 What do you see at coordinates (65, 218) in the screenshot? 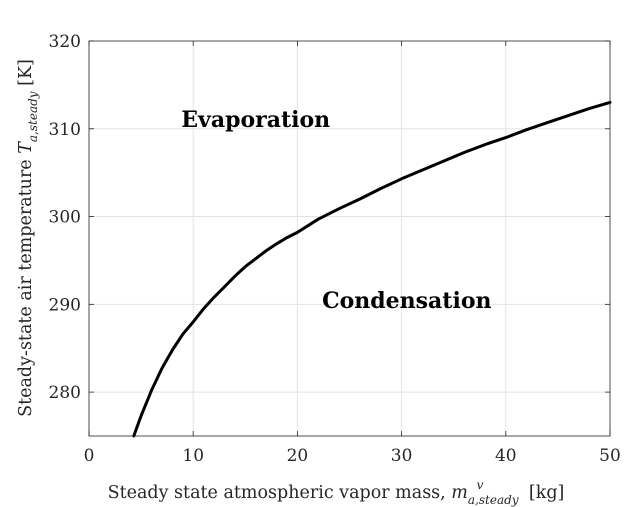
I see `y-tick-label: 300` at bounding box center [65, 218].